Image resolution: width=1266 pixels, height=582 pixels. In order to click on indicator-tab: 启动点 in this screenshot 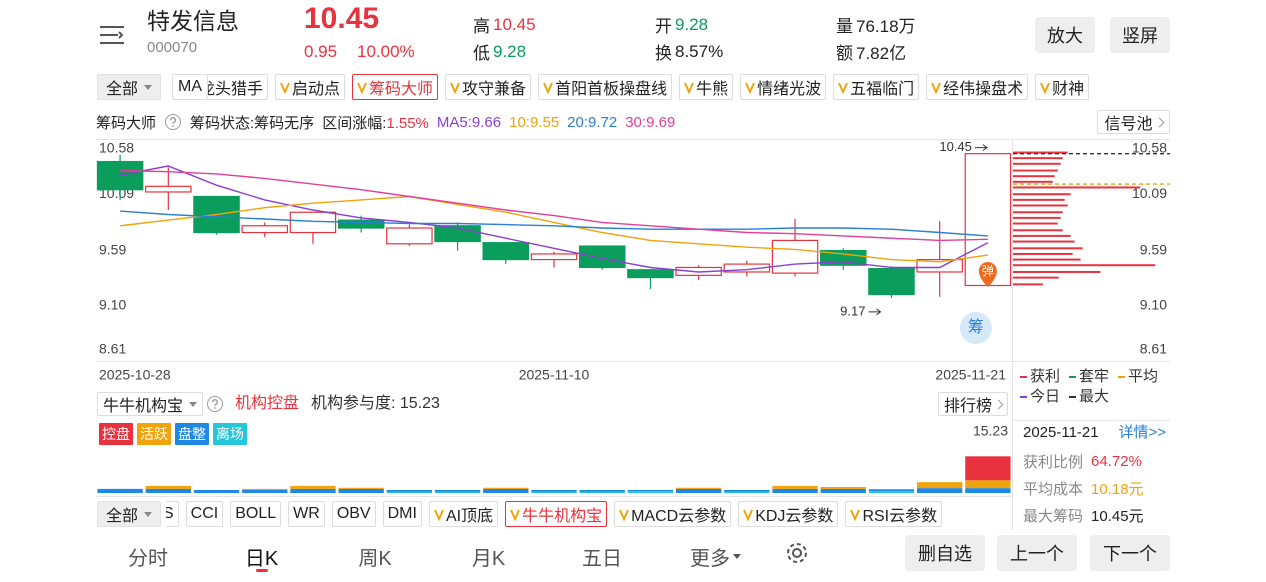, I will do `click(310, 87)`.